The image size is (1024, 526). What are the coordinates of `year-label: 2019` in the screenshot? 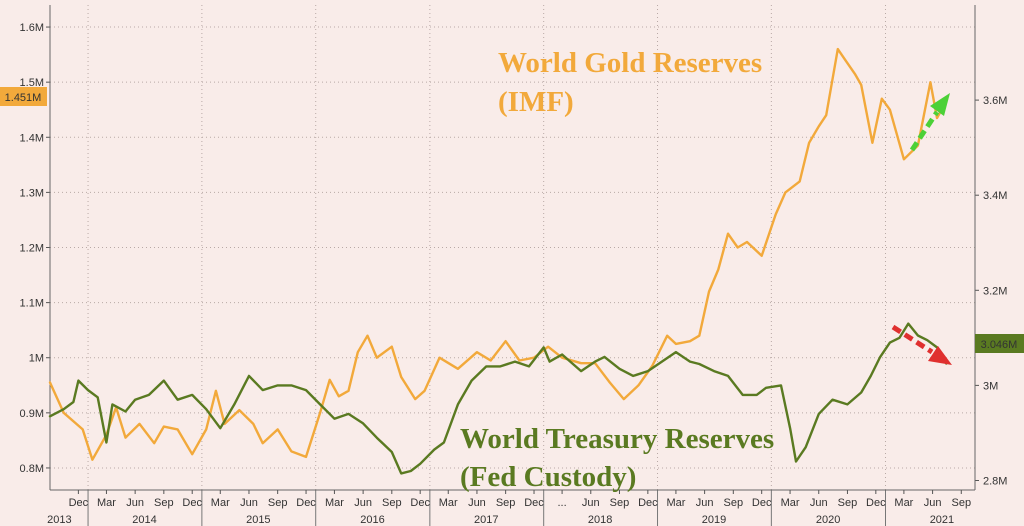 It's located at (714, 520).